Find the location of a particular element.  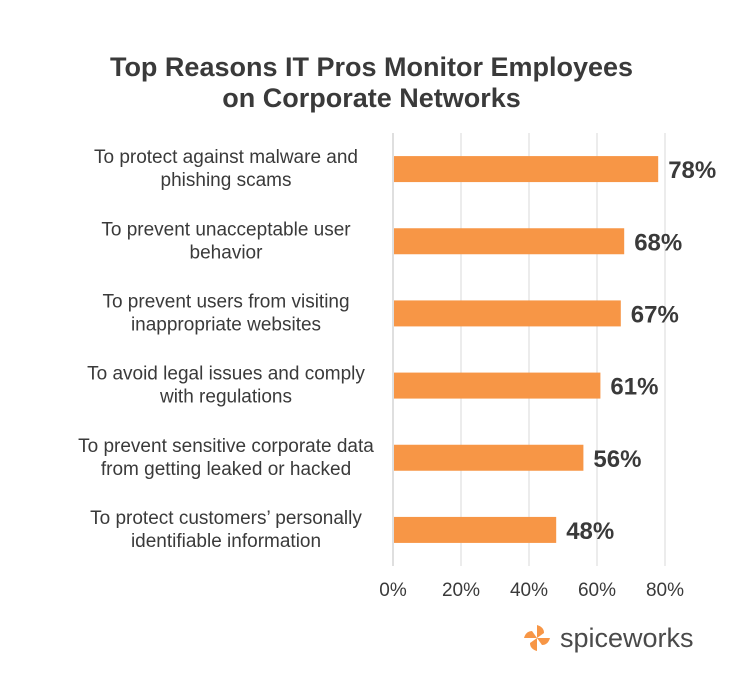

category-label: To avoid legal issues and comply is located at coordinates (226, 374).